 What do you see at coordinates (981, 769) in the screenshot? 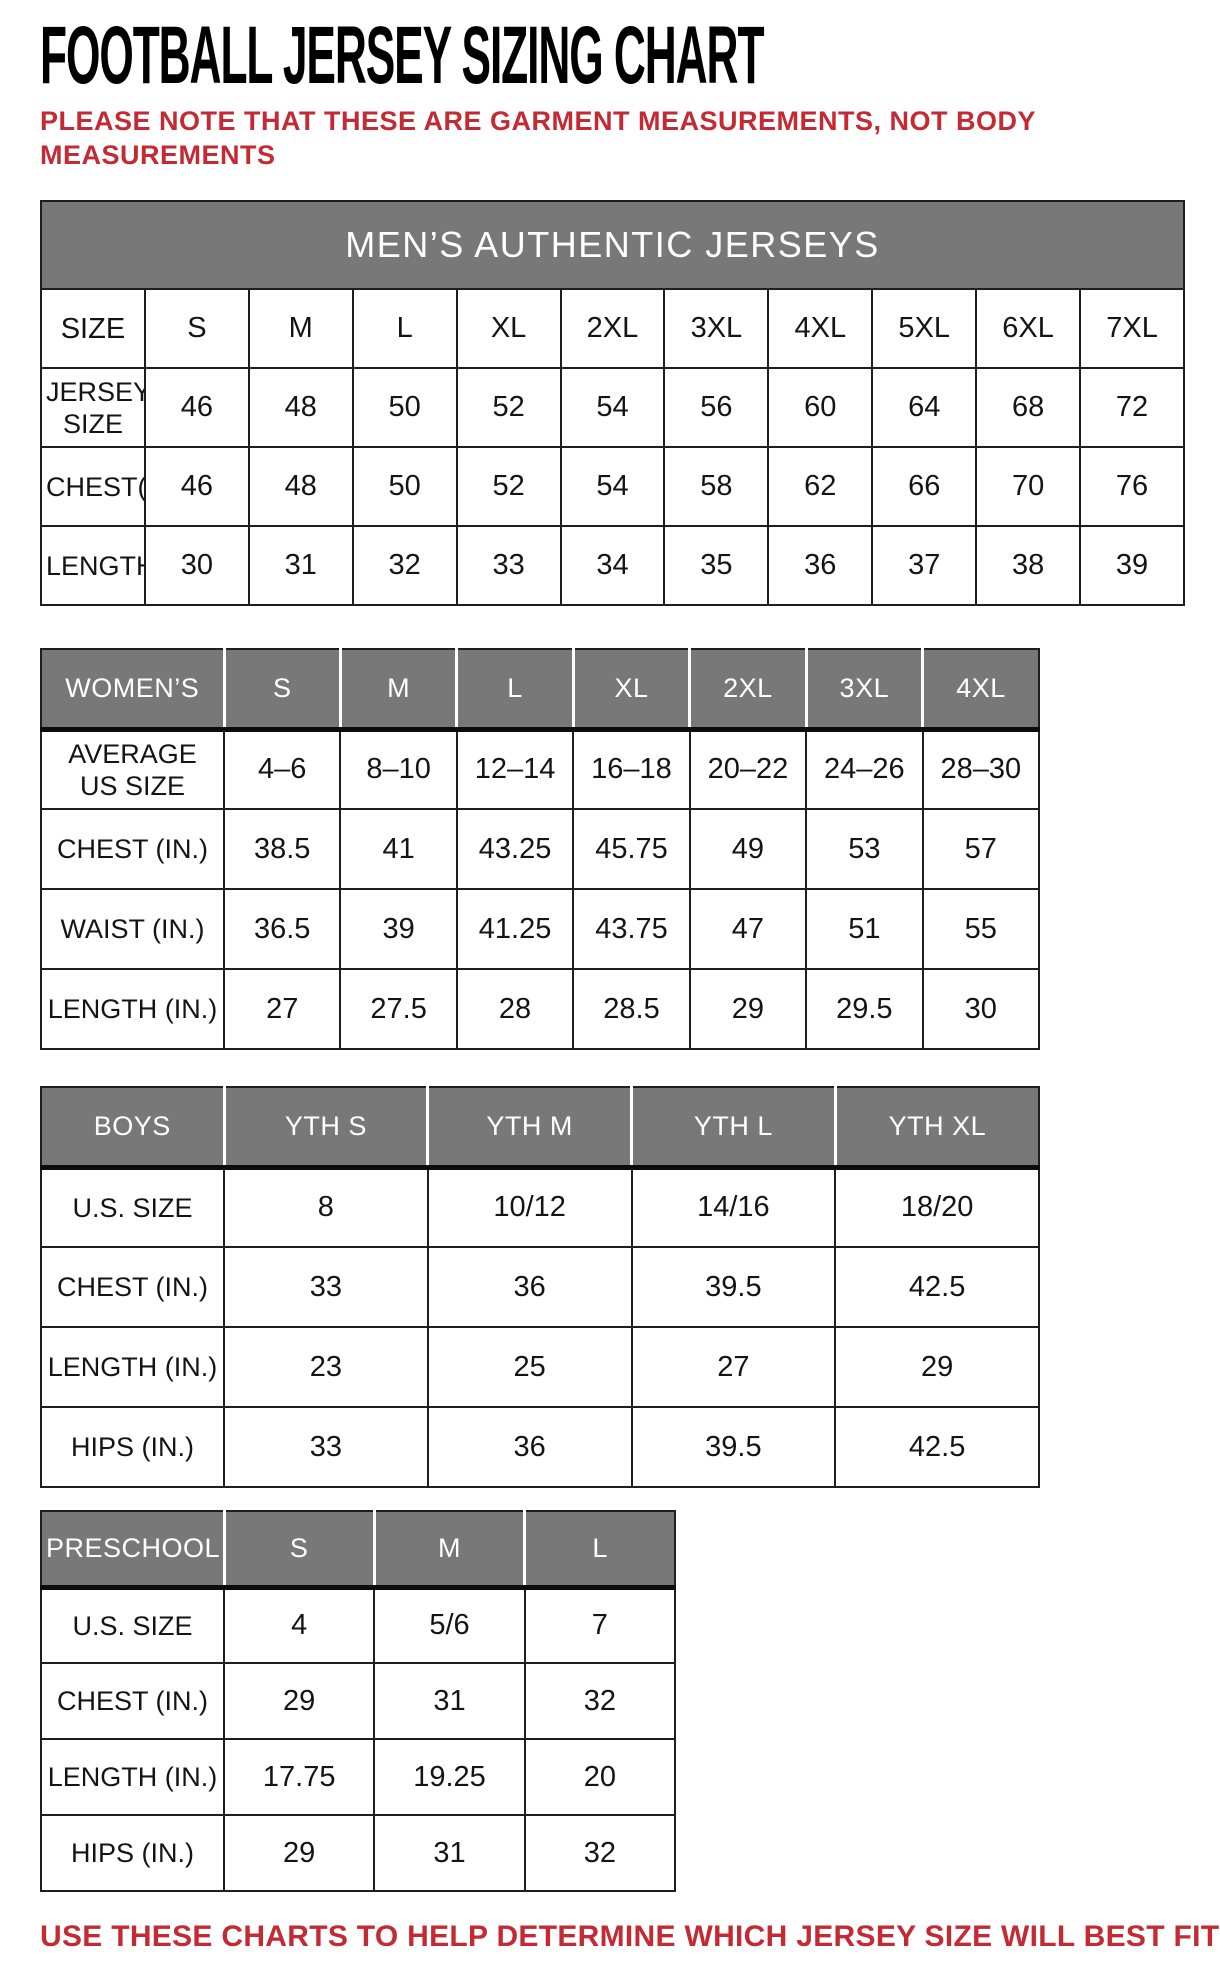
I see `cell: 28–30` at bounding box center [981, 769].